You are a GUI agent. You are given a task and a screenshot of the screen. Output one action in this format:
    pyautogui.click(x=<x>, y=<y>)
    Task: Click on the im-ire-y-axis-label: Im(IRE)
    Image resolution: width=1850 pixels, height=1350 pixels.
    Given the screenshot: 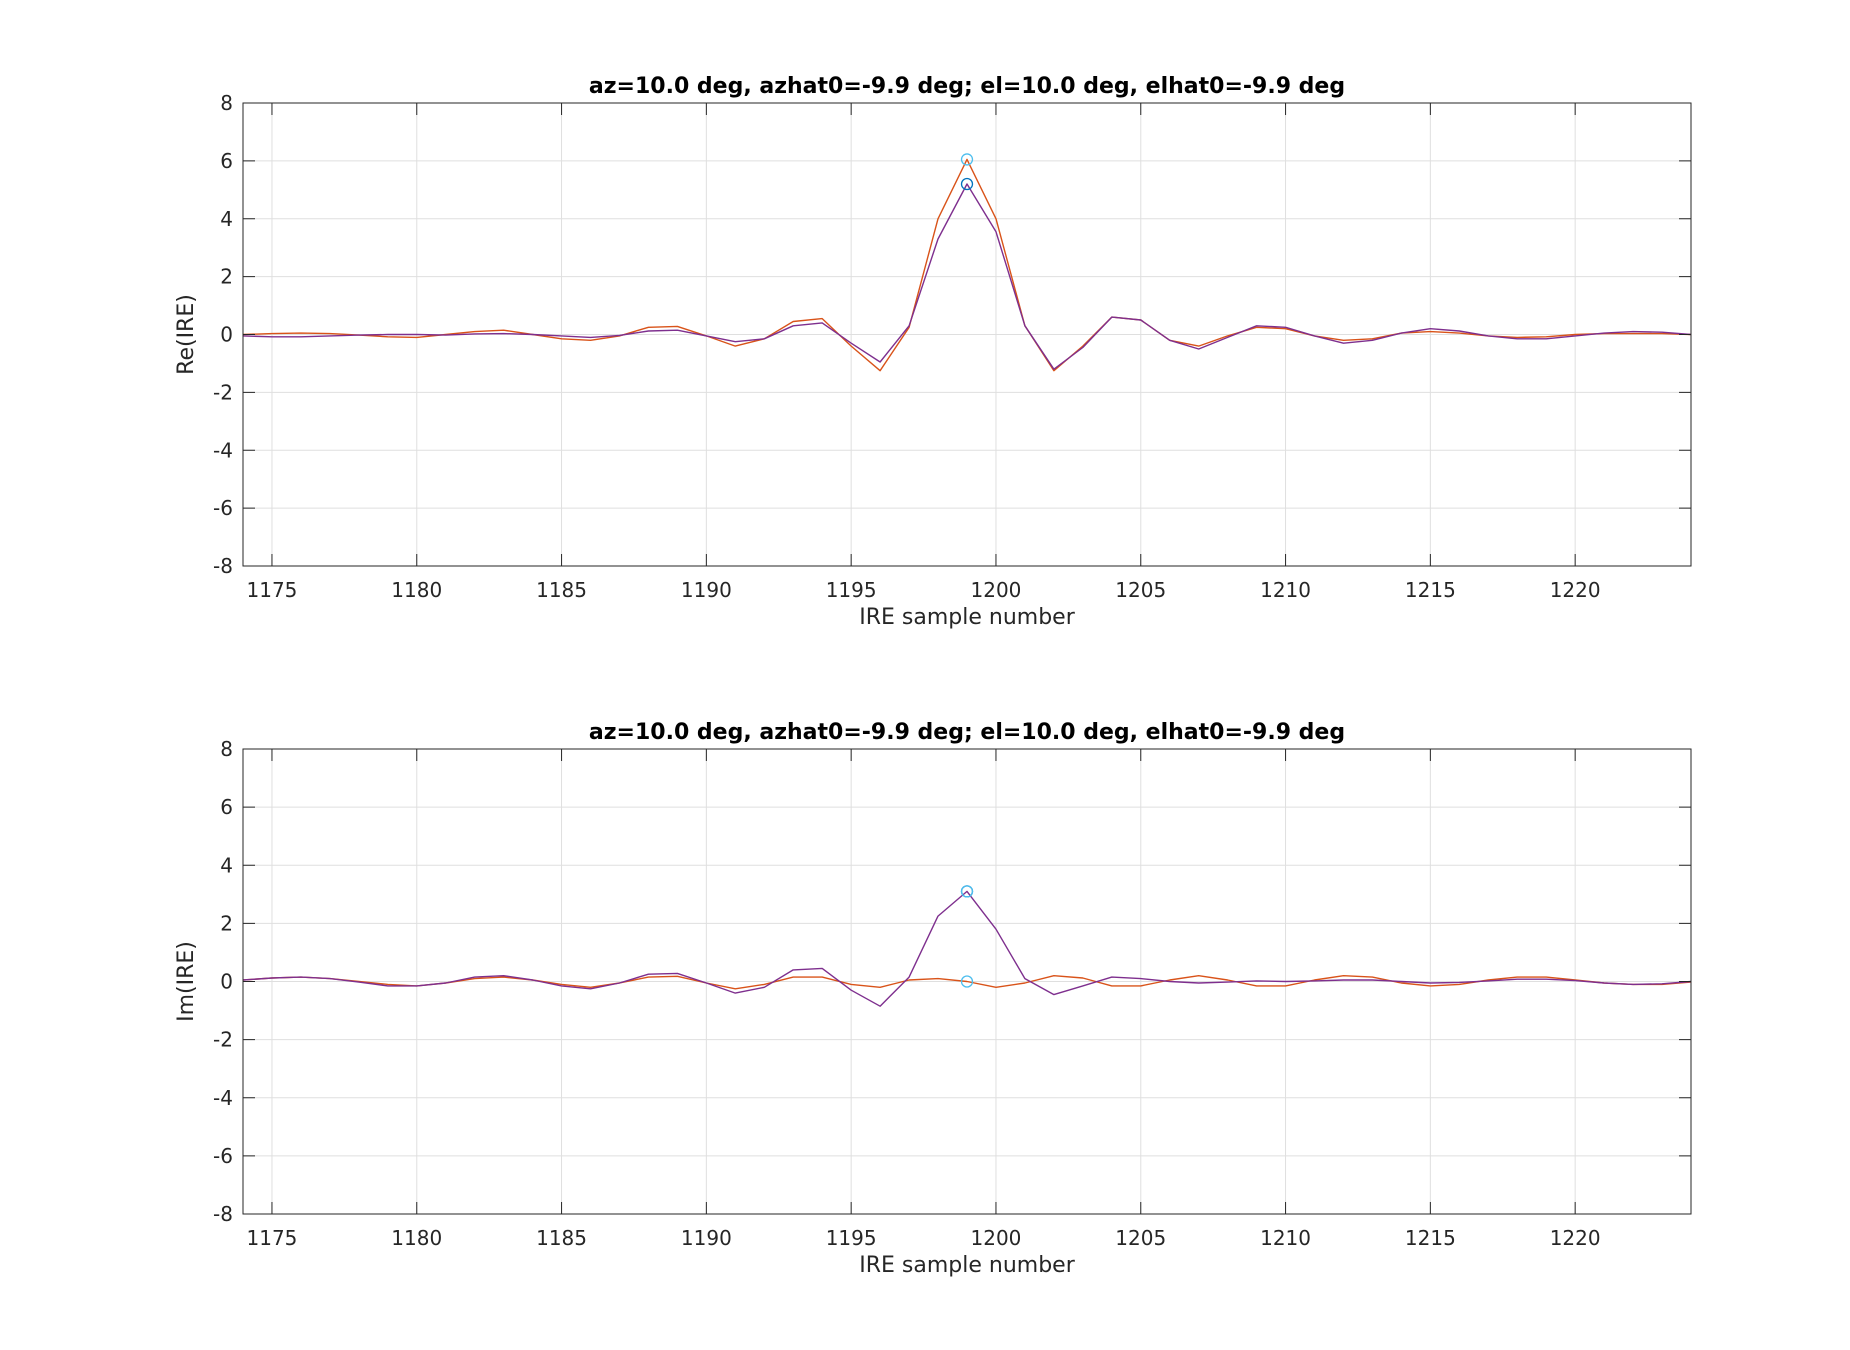 What is the action you would take?
    pyautogui.click(x=186, y=981)
    